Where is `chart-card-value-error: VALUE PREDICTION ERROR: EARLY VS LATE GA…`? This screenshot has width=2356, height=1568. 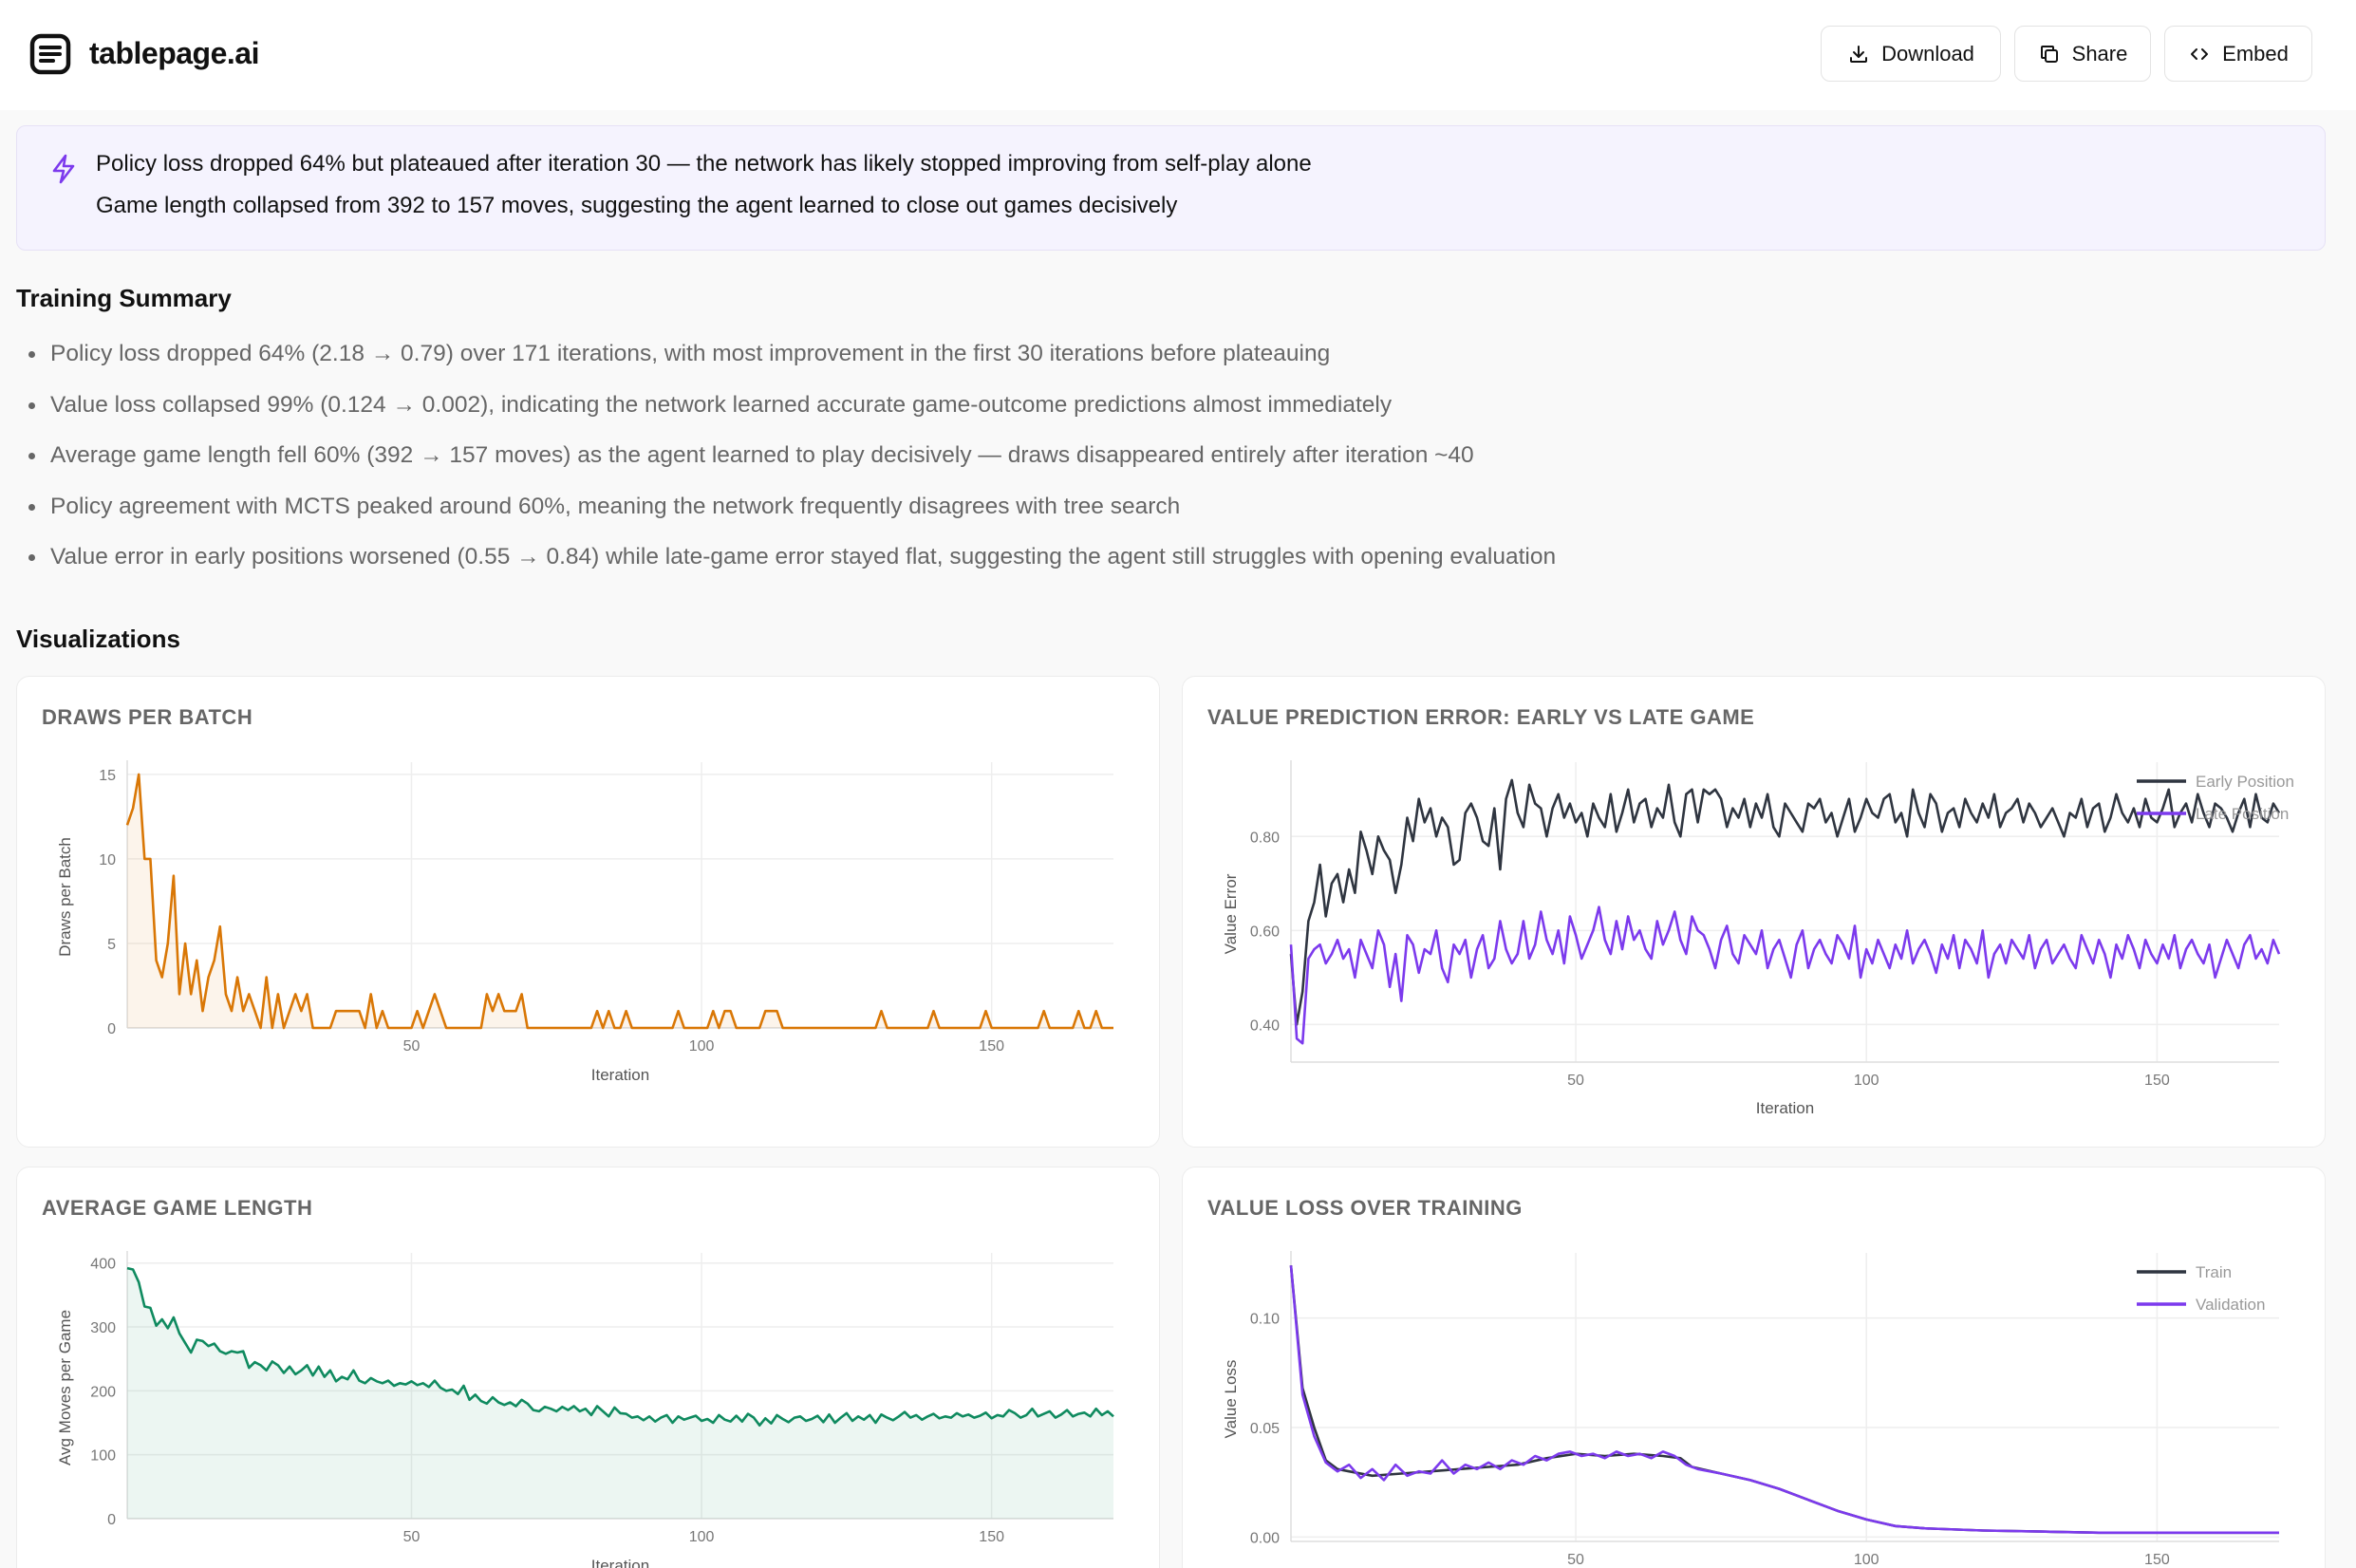 chart-card-value-error: VALUE PREDICTION ERROR: EARLY VS LATE GA… is located at coordinates (1754, 912).